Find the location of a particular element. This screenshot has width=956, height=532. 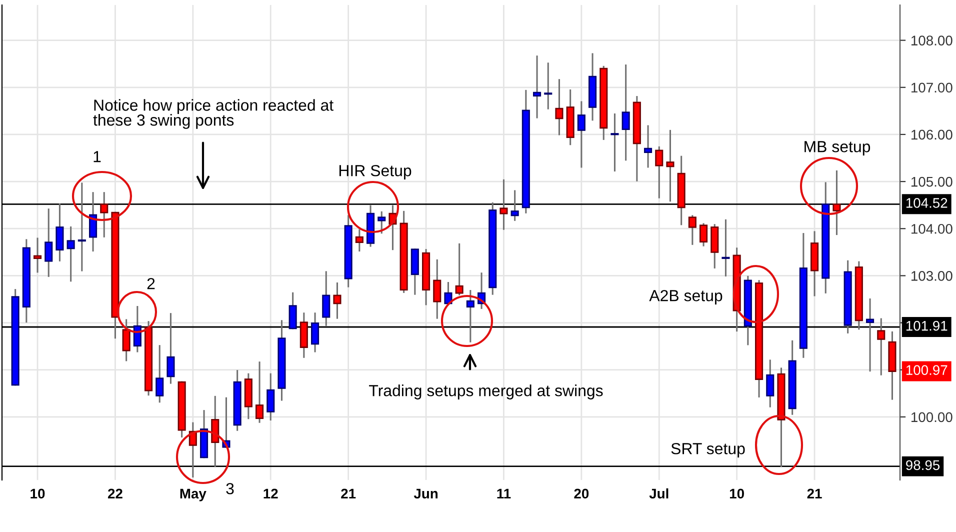

x-tick-label: 22 is located at coordinates (115, 493).